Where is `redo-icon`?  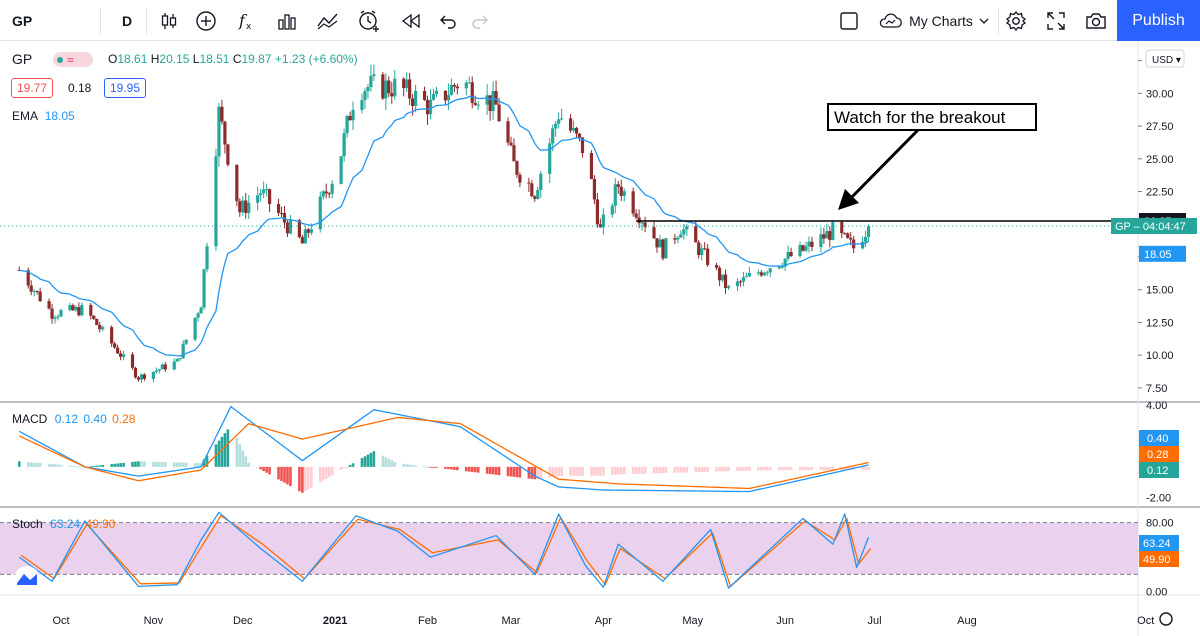 redo-icon is located at coordinates (480, 20).